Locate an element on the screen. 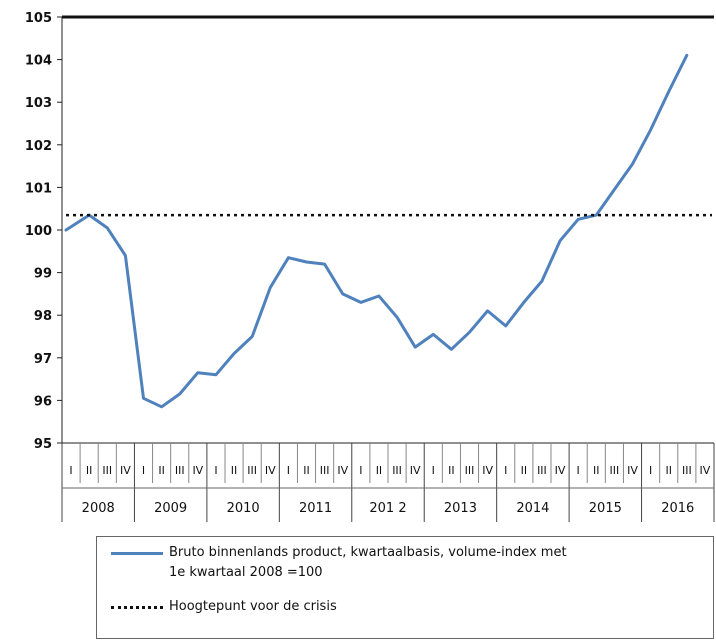  legend-swatch-gdp is located at coordinates (137, 553).